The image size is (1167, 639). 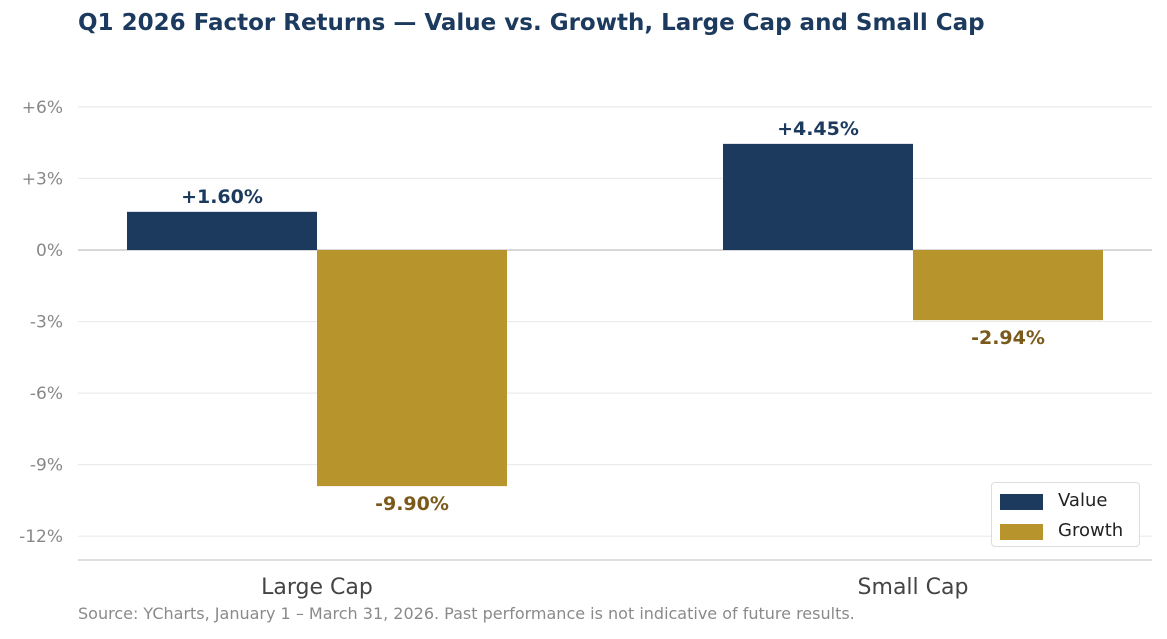 I want to click on bar-value-large-cap, so click(x=222, y=230).